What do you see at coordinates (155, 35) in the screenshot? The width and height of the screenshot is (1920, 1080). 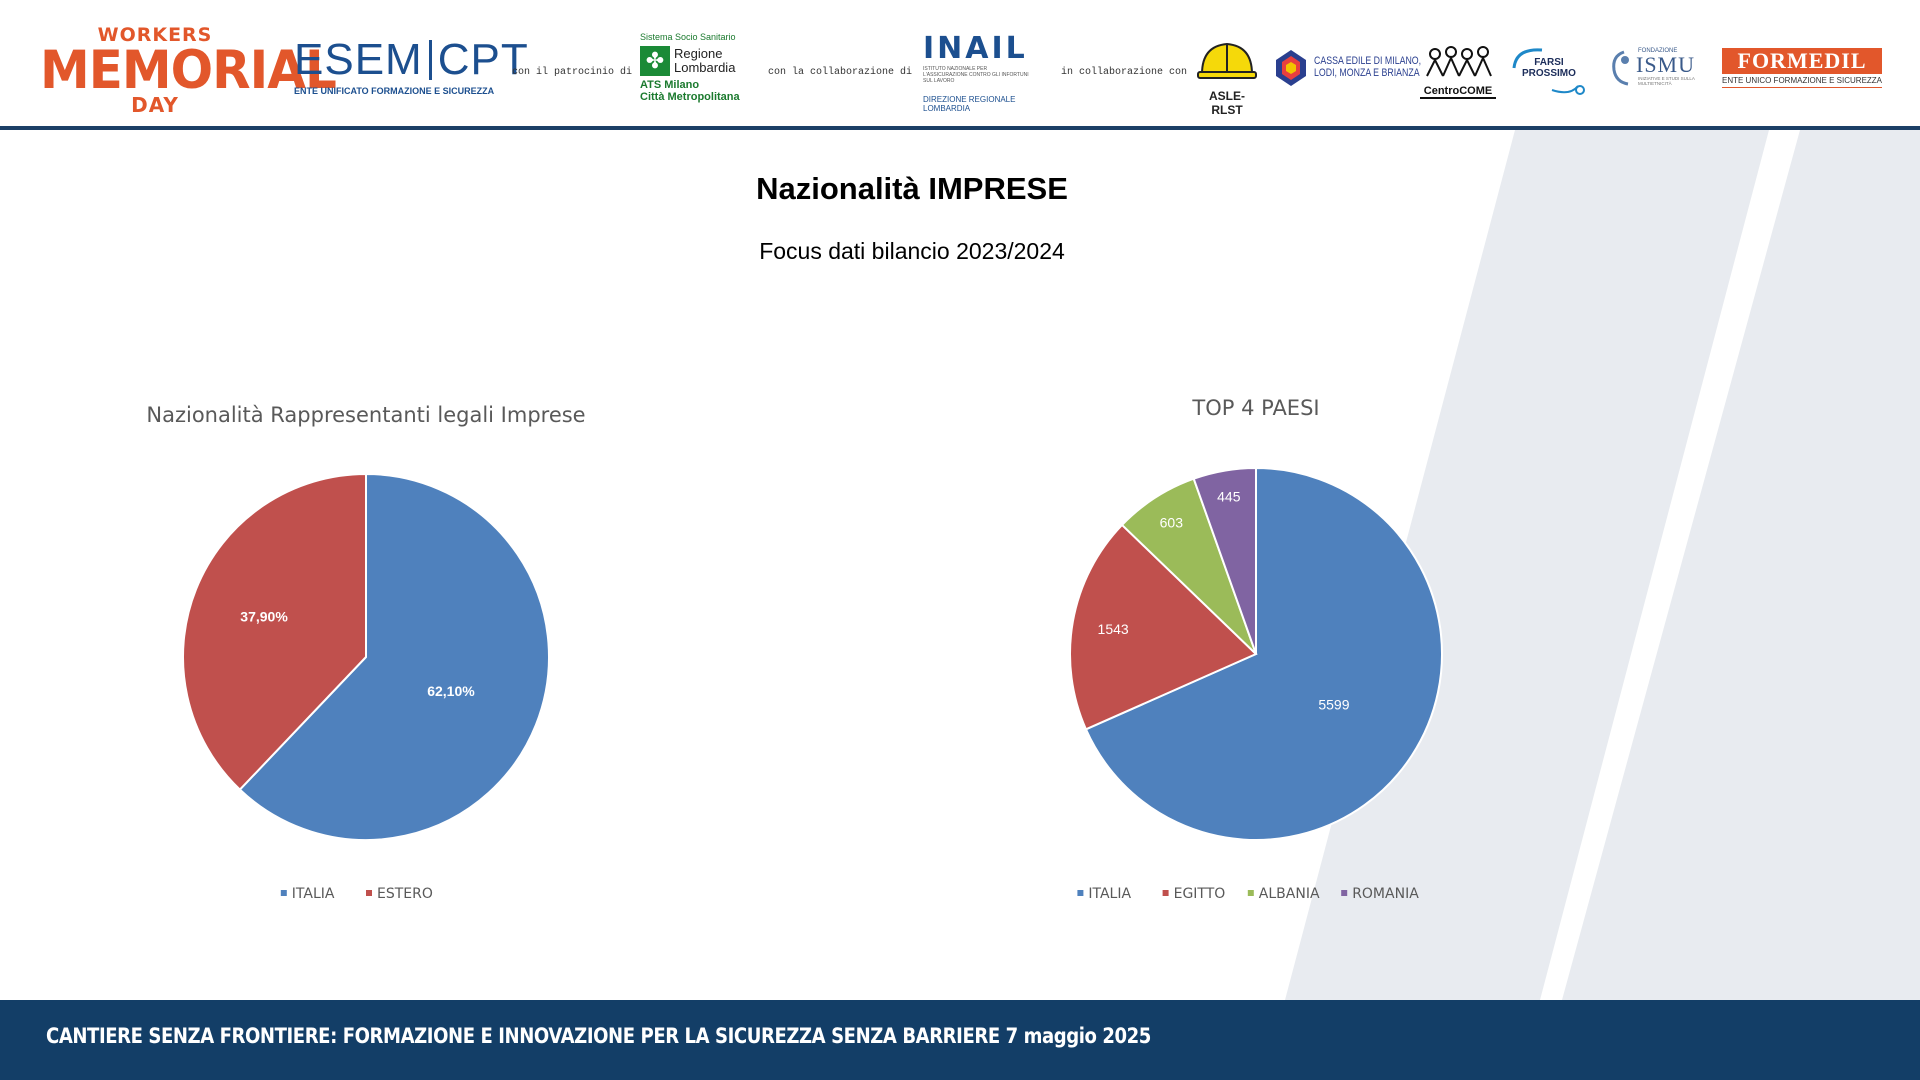 I see `wmd-line1: WORKERS` at bounding box center [155, 35].